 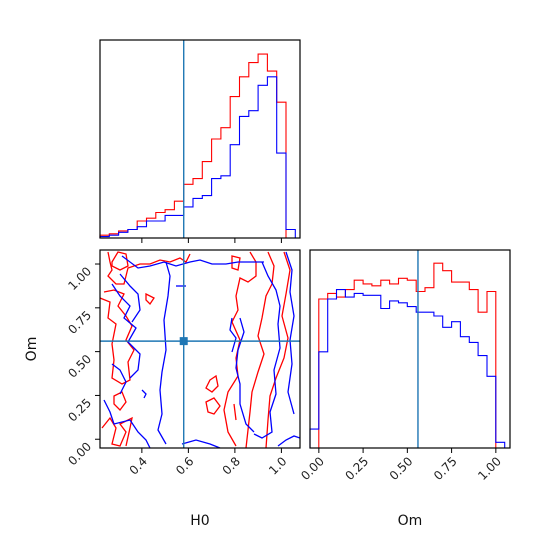 I want to click on contour-truth-group, so click(x=200, y=349).